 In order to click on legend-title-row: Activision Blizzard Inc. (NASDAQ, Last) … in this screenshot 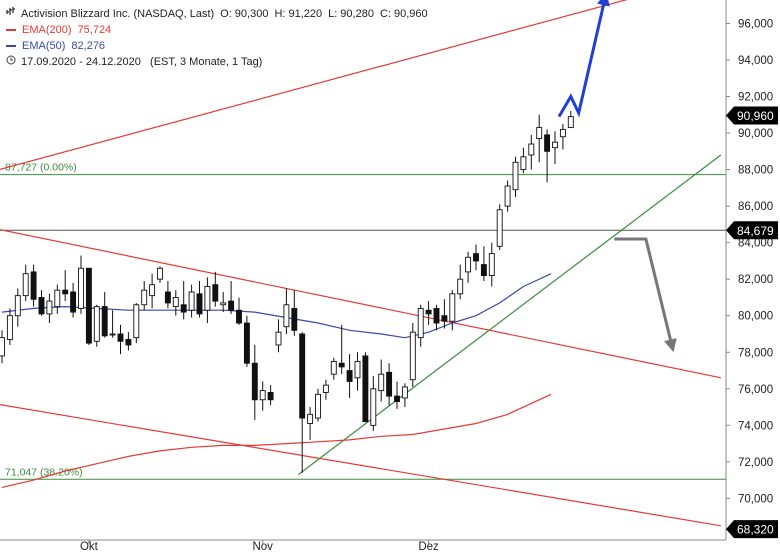, I will do `click(217, 14)`.